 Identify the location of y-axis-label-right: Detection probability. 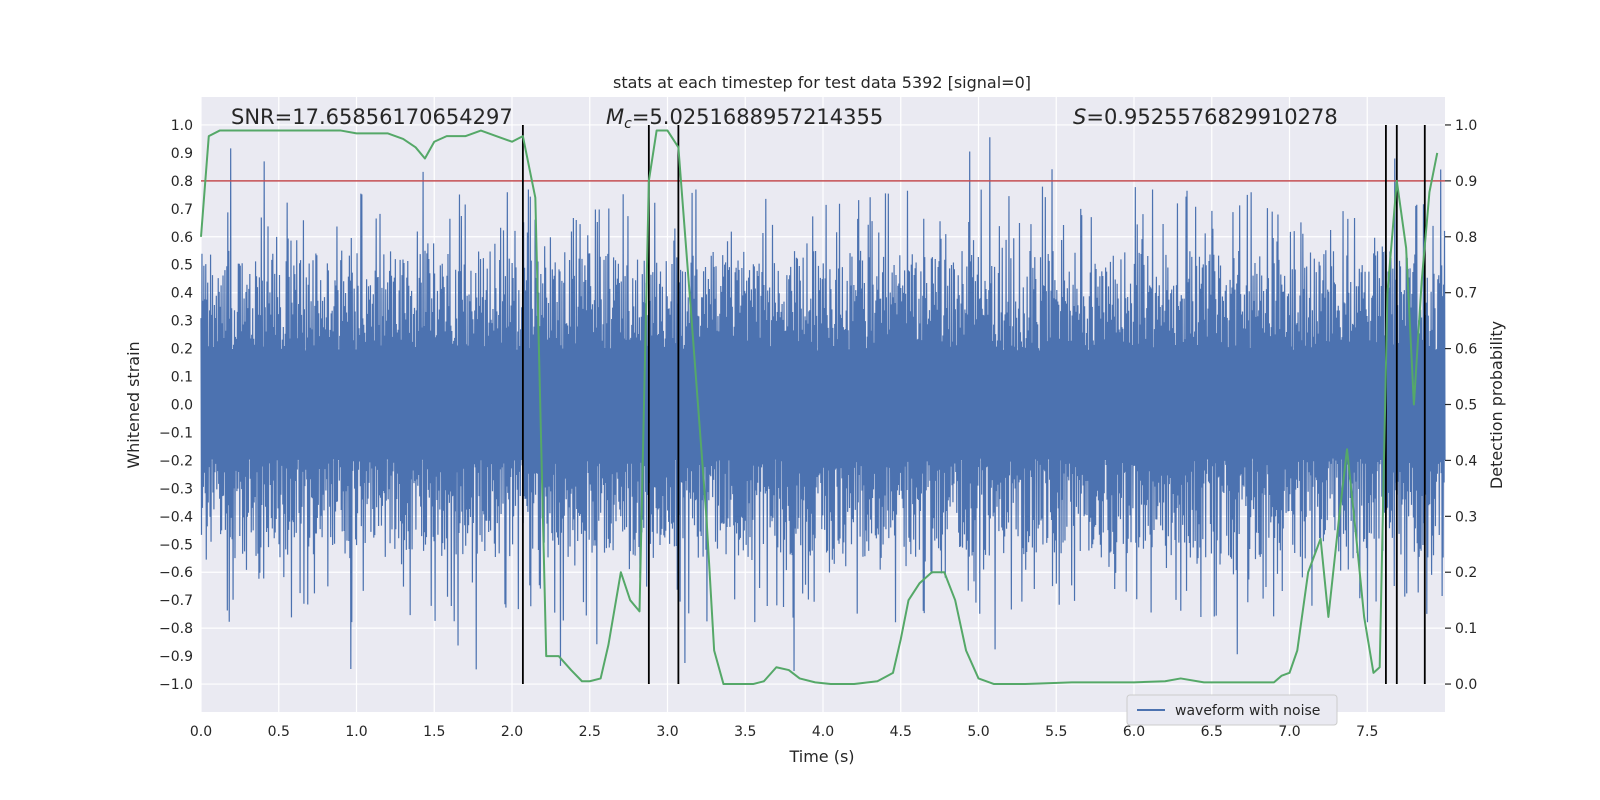
(1496, 405).